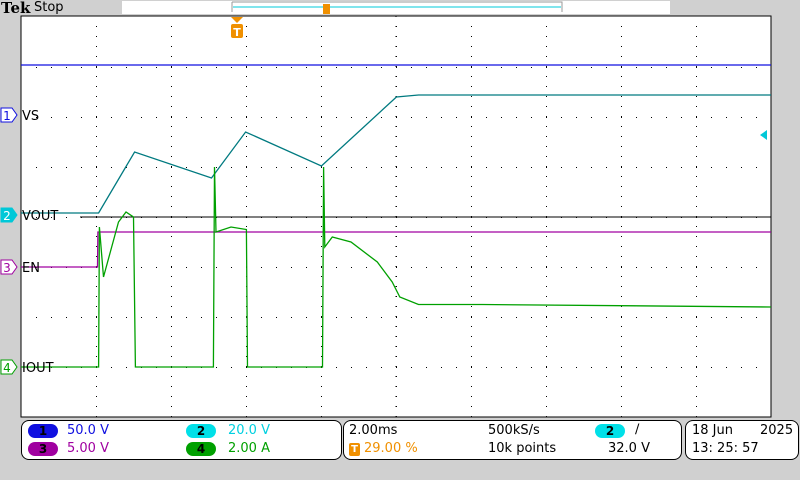  I want to click on ch4-badge: 4, so click(201, 449).